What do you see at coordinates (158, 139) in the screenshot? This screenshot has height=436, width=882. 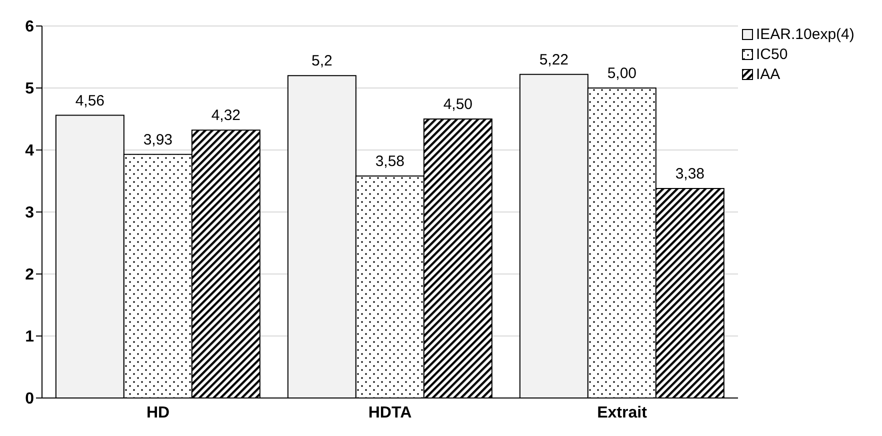 I see `data-label: 3,93` at bounding box center [158, 139].